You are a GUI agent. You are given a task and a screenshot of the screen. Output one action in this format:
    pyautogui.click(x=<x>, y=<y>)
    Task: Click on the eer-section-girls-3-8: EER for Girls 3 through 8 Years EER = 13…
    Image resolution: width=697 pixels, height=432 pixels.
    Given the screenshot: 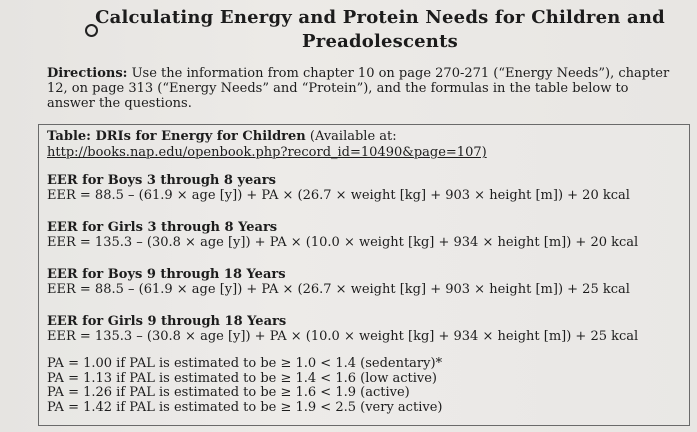 What is the action you would take?
    pyautogui.click(x=357, y=235)
    